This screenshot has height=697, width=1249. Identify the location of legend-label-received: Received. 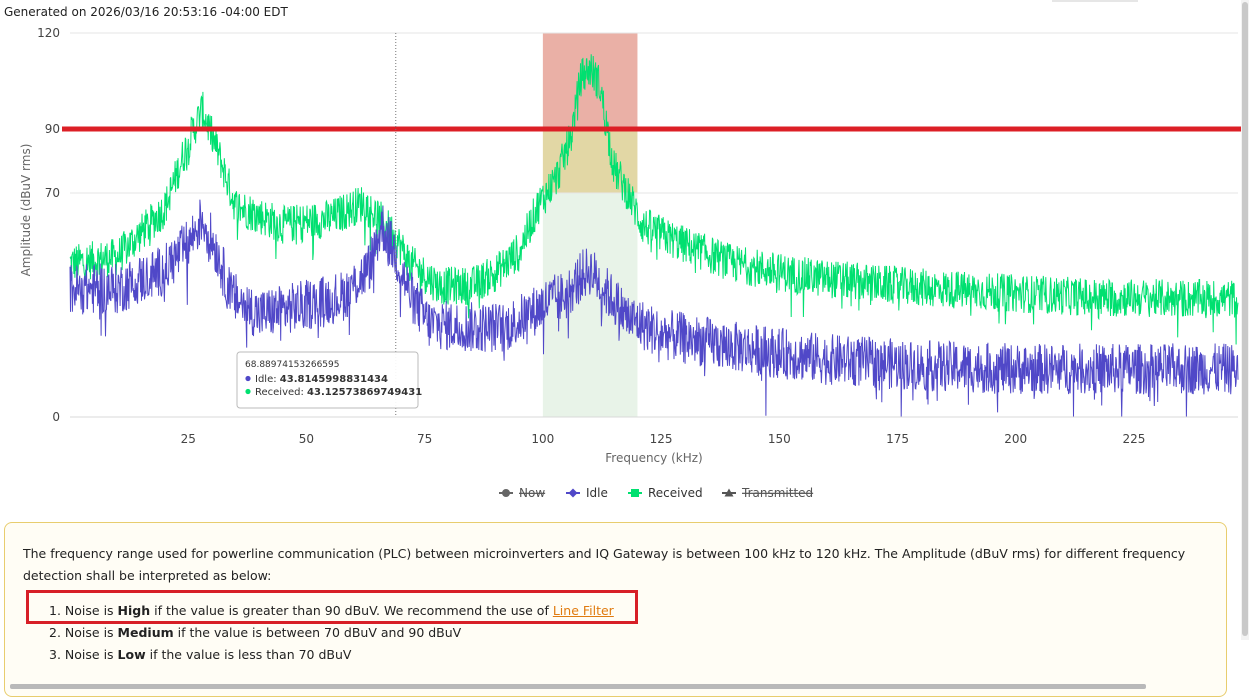
(675, 493).